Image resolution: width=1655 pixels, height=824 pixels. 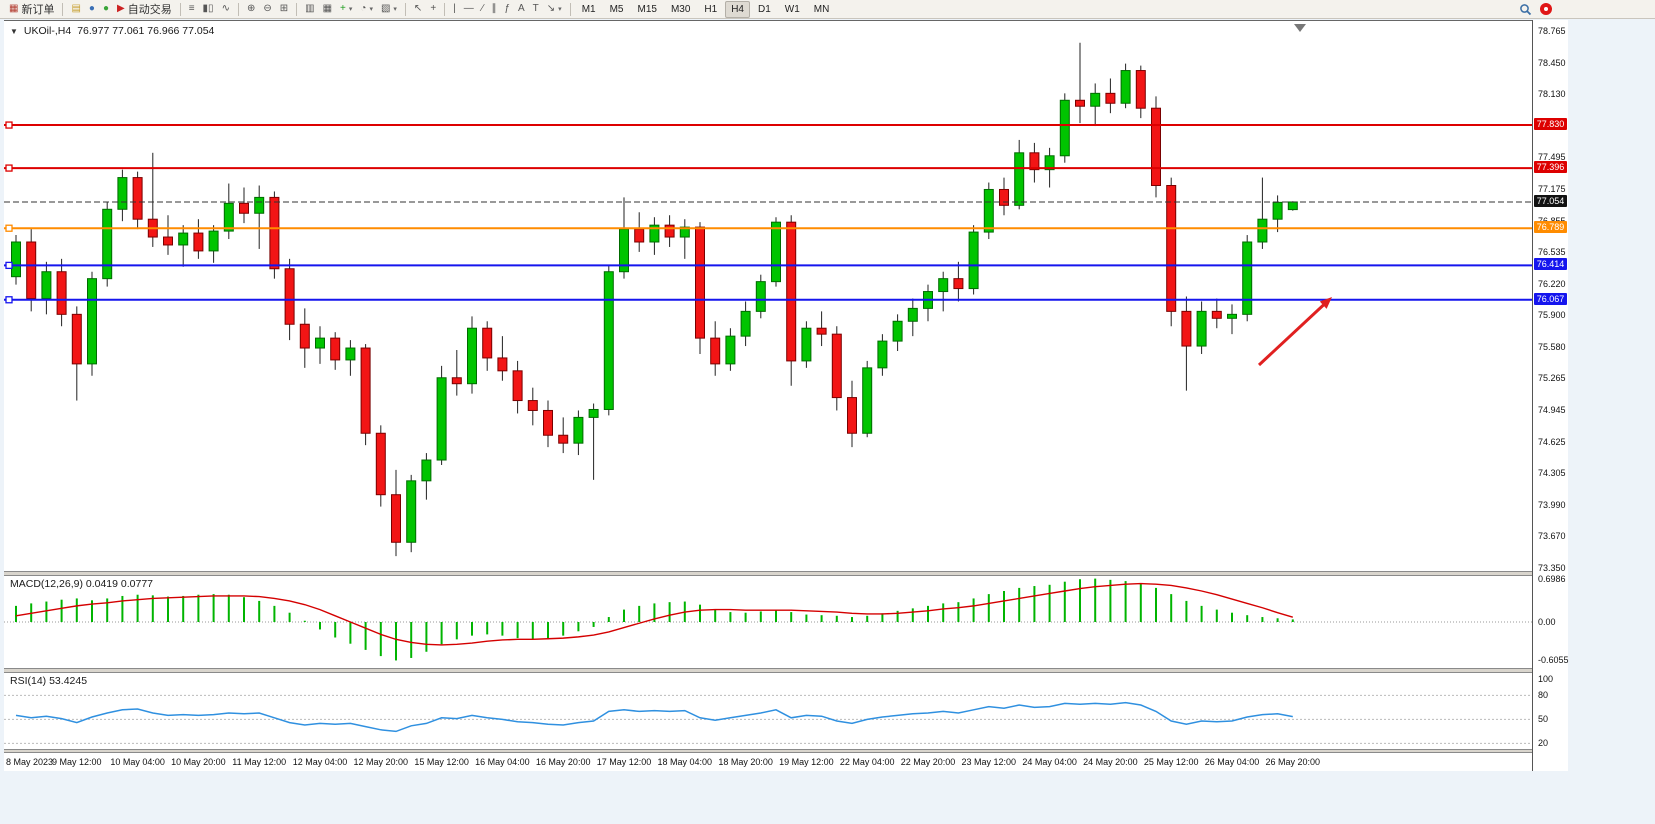 What do you see at coordinates (1525, 9) in the screenshot?
I see `search-icon` at bounding box center [1525, 9].